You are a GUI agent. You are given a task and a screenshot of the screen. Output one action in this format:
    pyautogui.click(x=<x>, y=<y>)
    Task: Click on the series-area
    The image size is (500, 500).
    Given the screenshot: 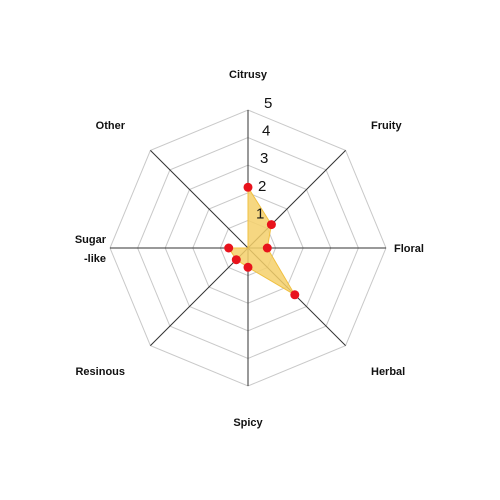 What is the action you would take?
    pyautogui.click(x=262, y=241)
    